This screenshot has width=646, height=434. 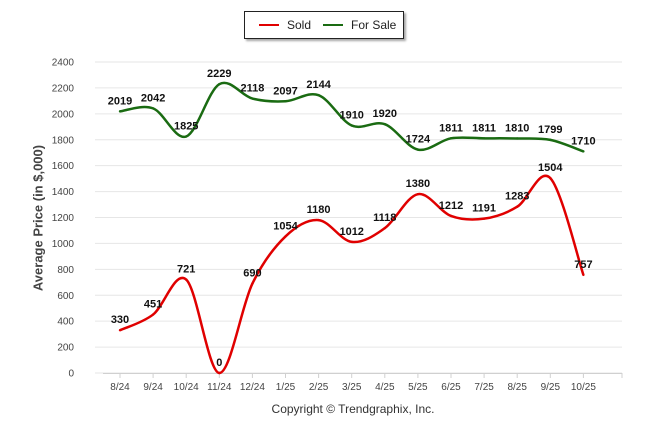 I want to click on data-label-sold: 1180, so click(x=319, y=210).